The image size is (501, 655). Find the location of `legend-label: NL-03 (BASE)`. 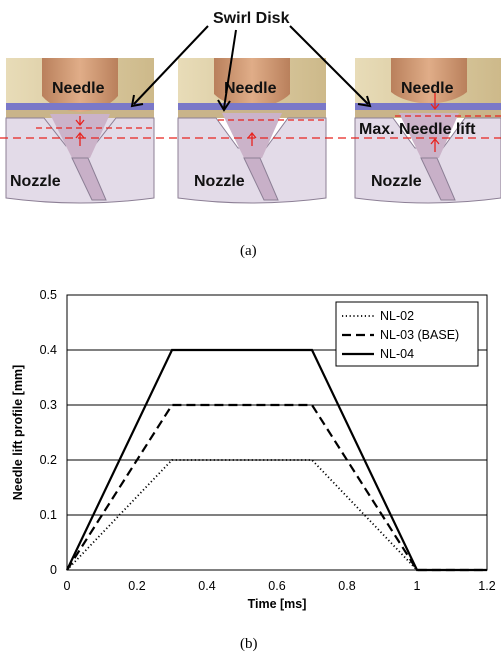

legend-label: NL-03 (BASE) is located at coordinates (419, 335).